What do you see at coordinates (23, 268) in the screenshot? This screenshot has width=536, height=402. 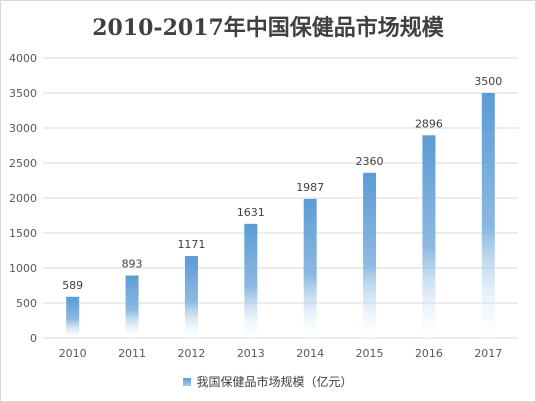 I see `y-tick-label: 1000` at bounding box center [23, 268].